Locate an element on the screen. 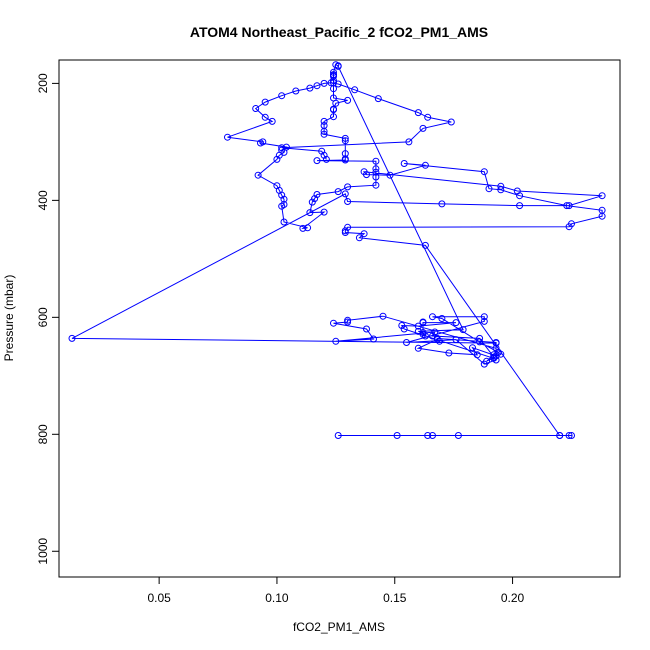  y-tick-label: 600 is located at coordinates (43, 317).